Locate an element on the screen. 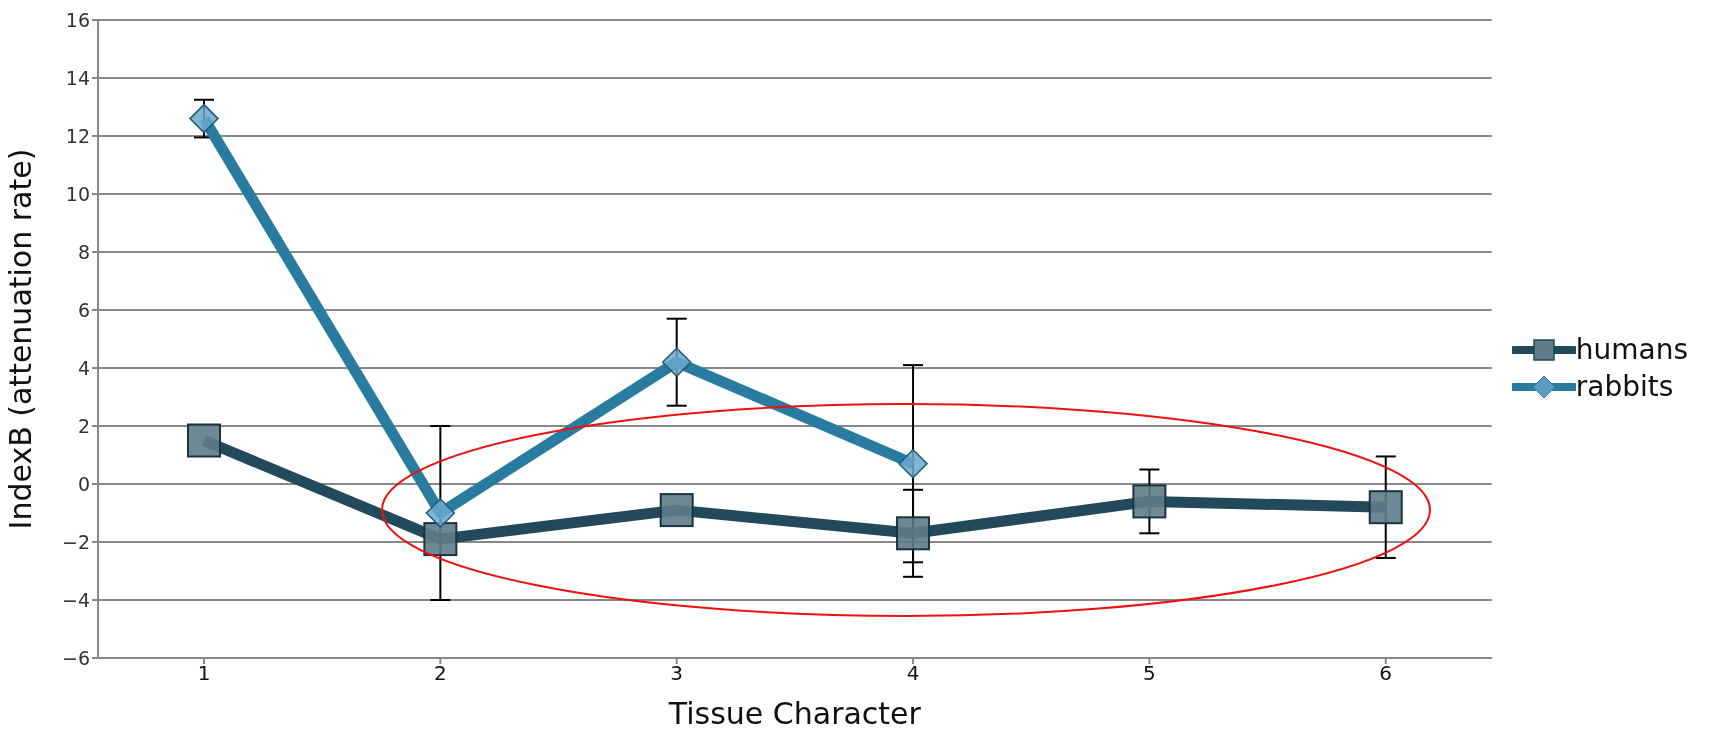 The image size is (1717, 735). y-tick-label: 16 is located at coordinates (77, 19).